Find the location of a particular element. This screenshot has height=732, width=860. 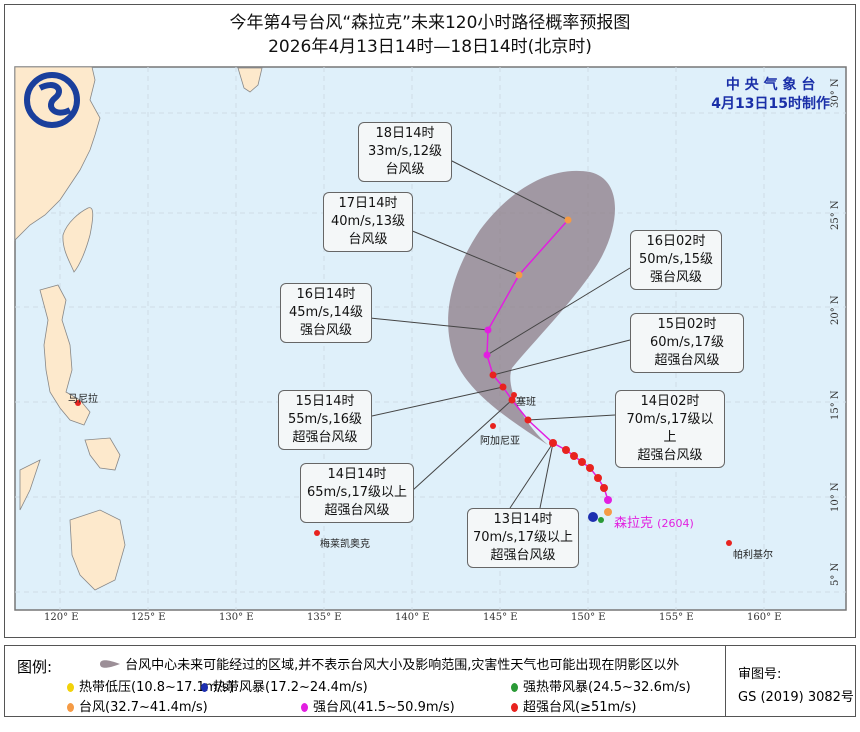

callout-16d02h: 16日02时 50m/s,15级 强台风级 is located at coordinates (676, 260).